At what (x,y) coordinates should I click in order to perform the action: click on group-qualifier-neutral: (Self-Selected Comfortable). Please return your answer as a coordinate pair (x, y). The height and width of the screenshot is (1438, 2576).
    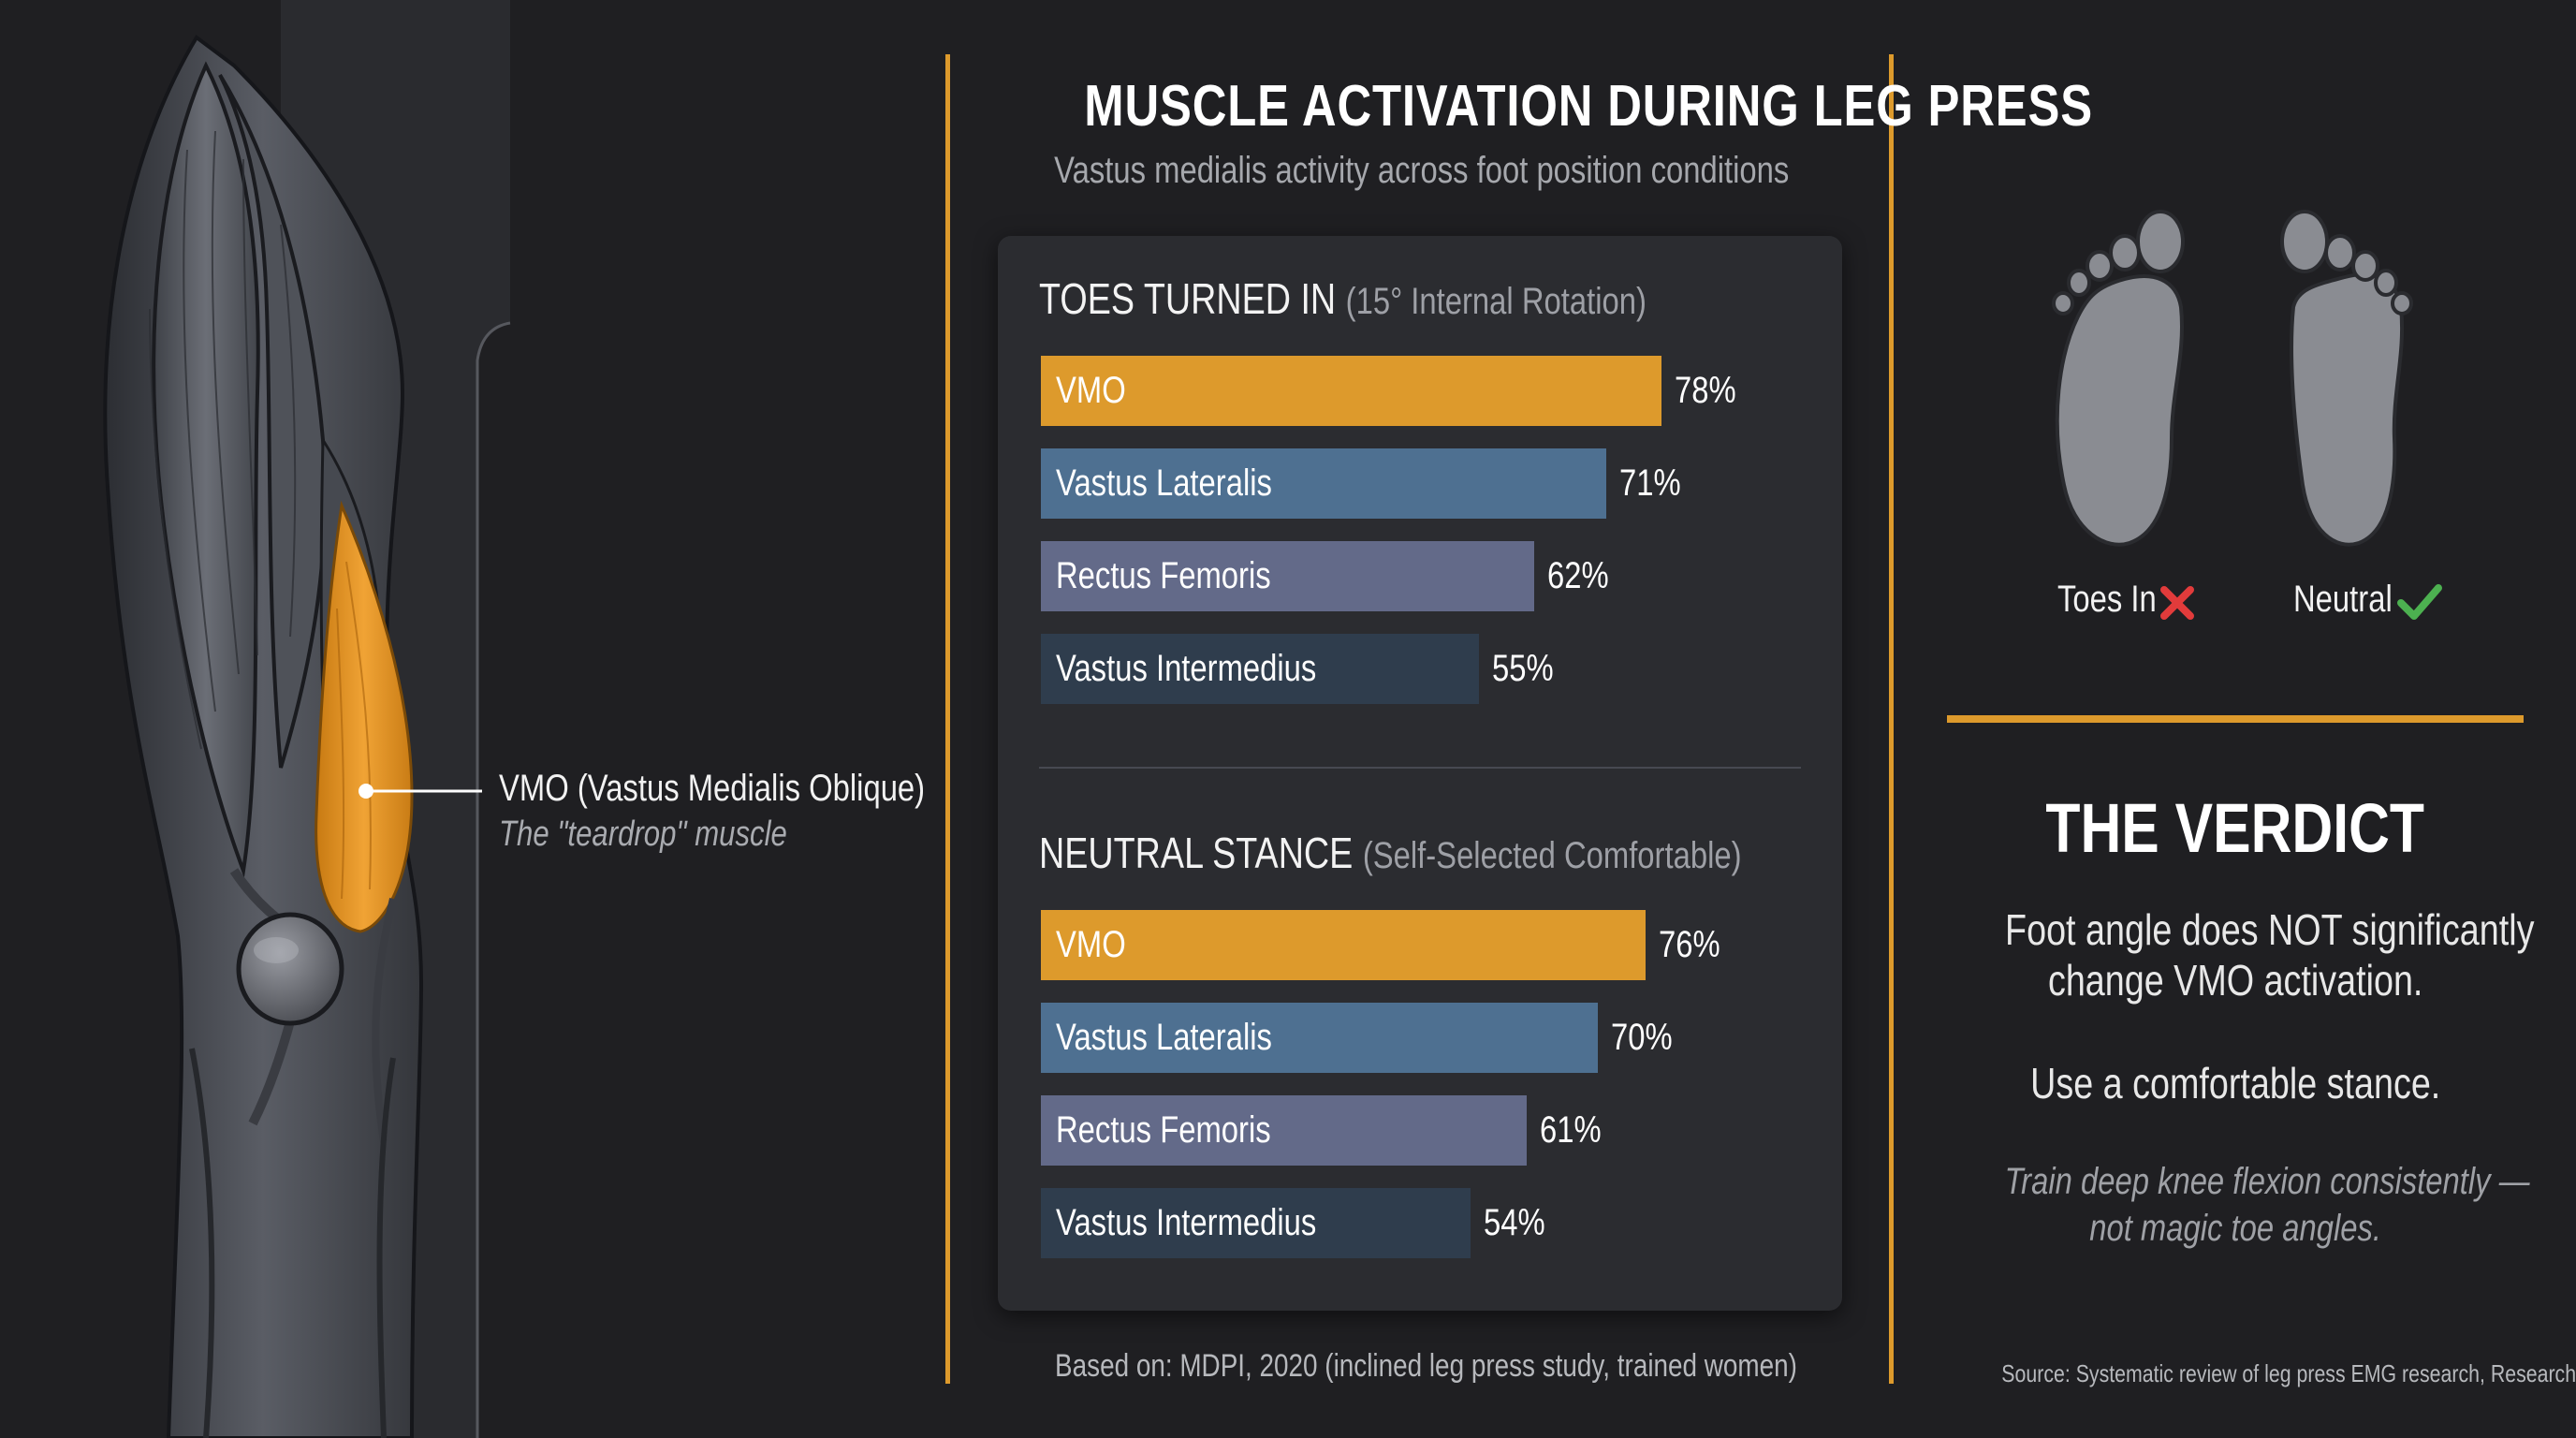
    Looking at the image, I should click on (1552, 855).